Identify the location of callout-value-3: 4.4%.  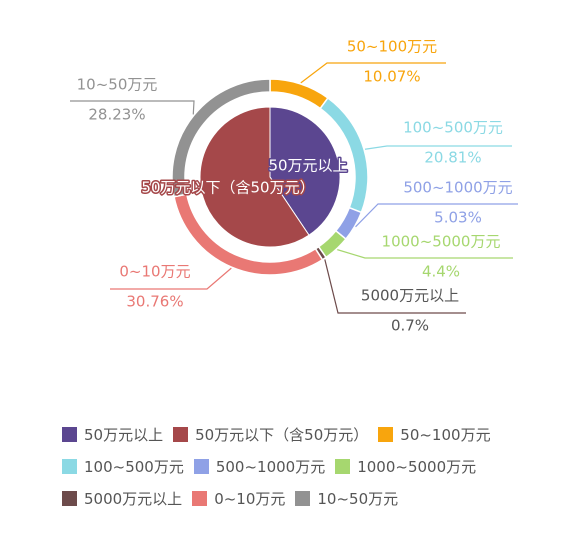
(441, 272).